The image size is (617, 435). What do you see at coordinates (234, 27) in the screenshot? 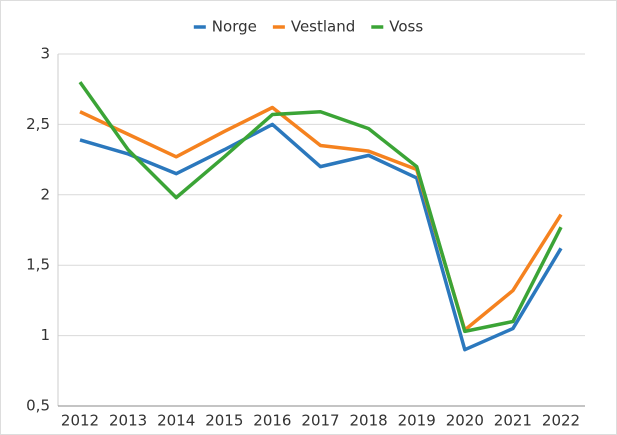
I see `legend-label: Norge` at bounding box center [234, 27].